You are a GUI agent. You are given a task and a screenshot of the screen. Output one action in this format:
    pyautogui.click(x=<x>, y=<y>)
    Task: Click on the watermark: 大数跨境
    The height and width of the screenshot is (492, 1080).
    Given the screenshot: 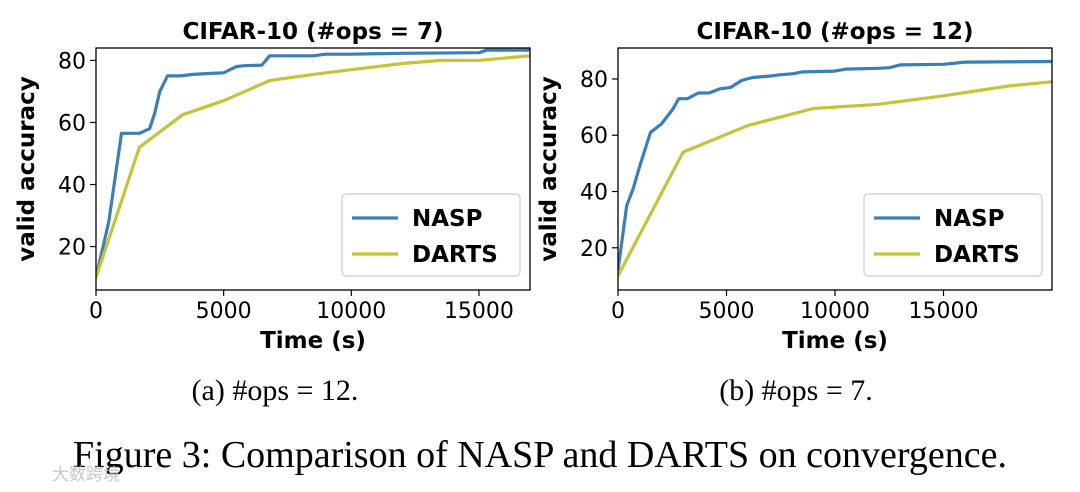 What is the action you would take?
    pyautogui.click(x=86, y=475)
    